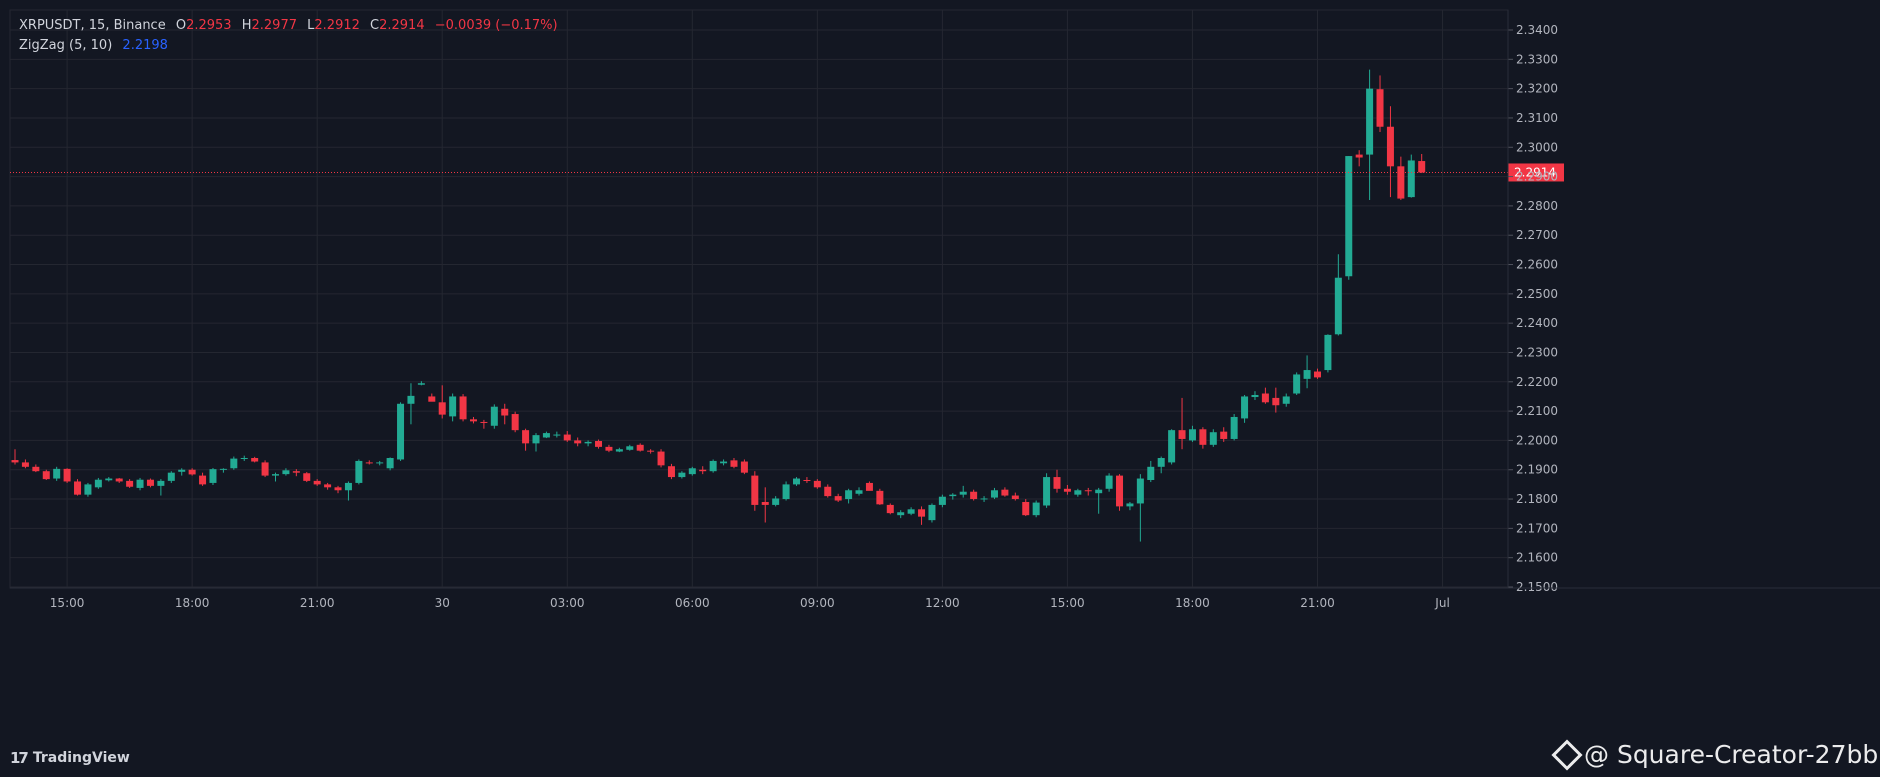 The image size is (1880, 777). I want to click on low-value: 2.2912, so click(337, 25).